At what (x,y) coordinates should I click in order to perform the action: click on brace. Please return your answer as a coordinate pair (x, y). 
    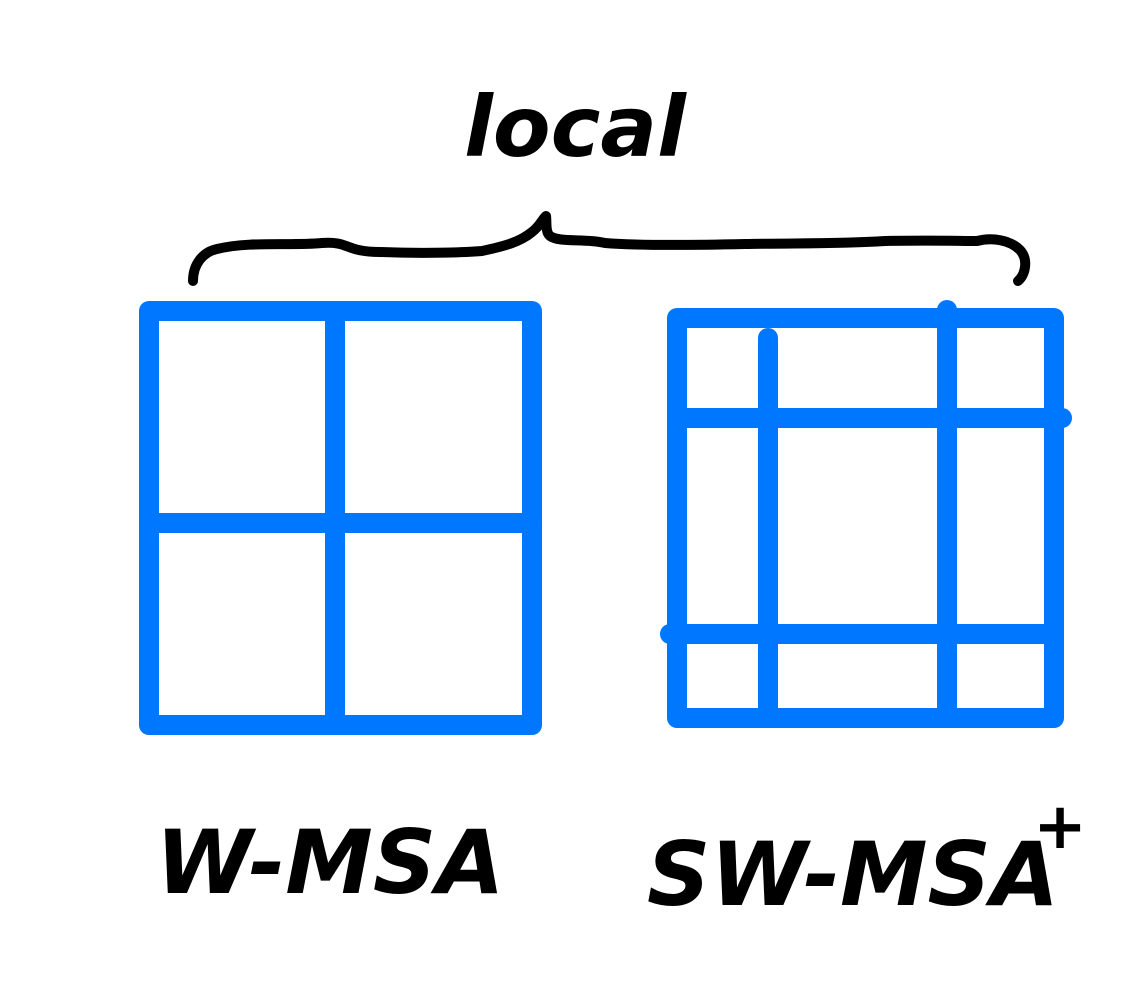
    Looking at the image, I should click on (609, 248).